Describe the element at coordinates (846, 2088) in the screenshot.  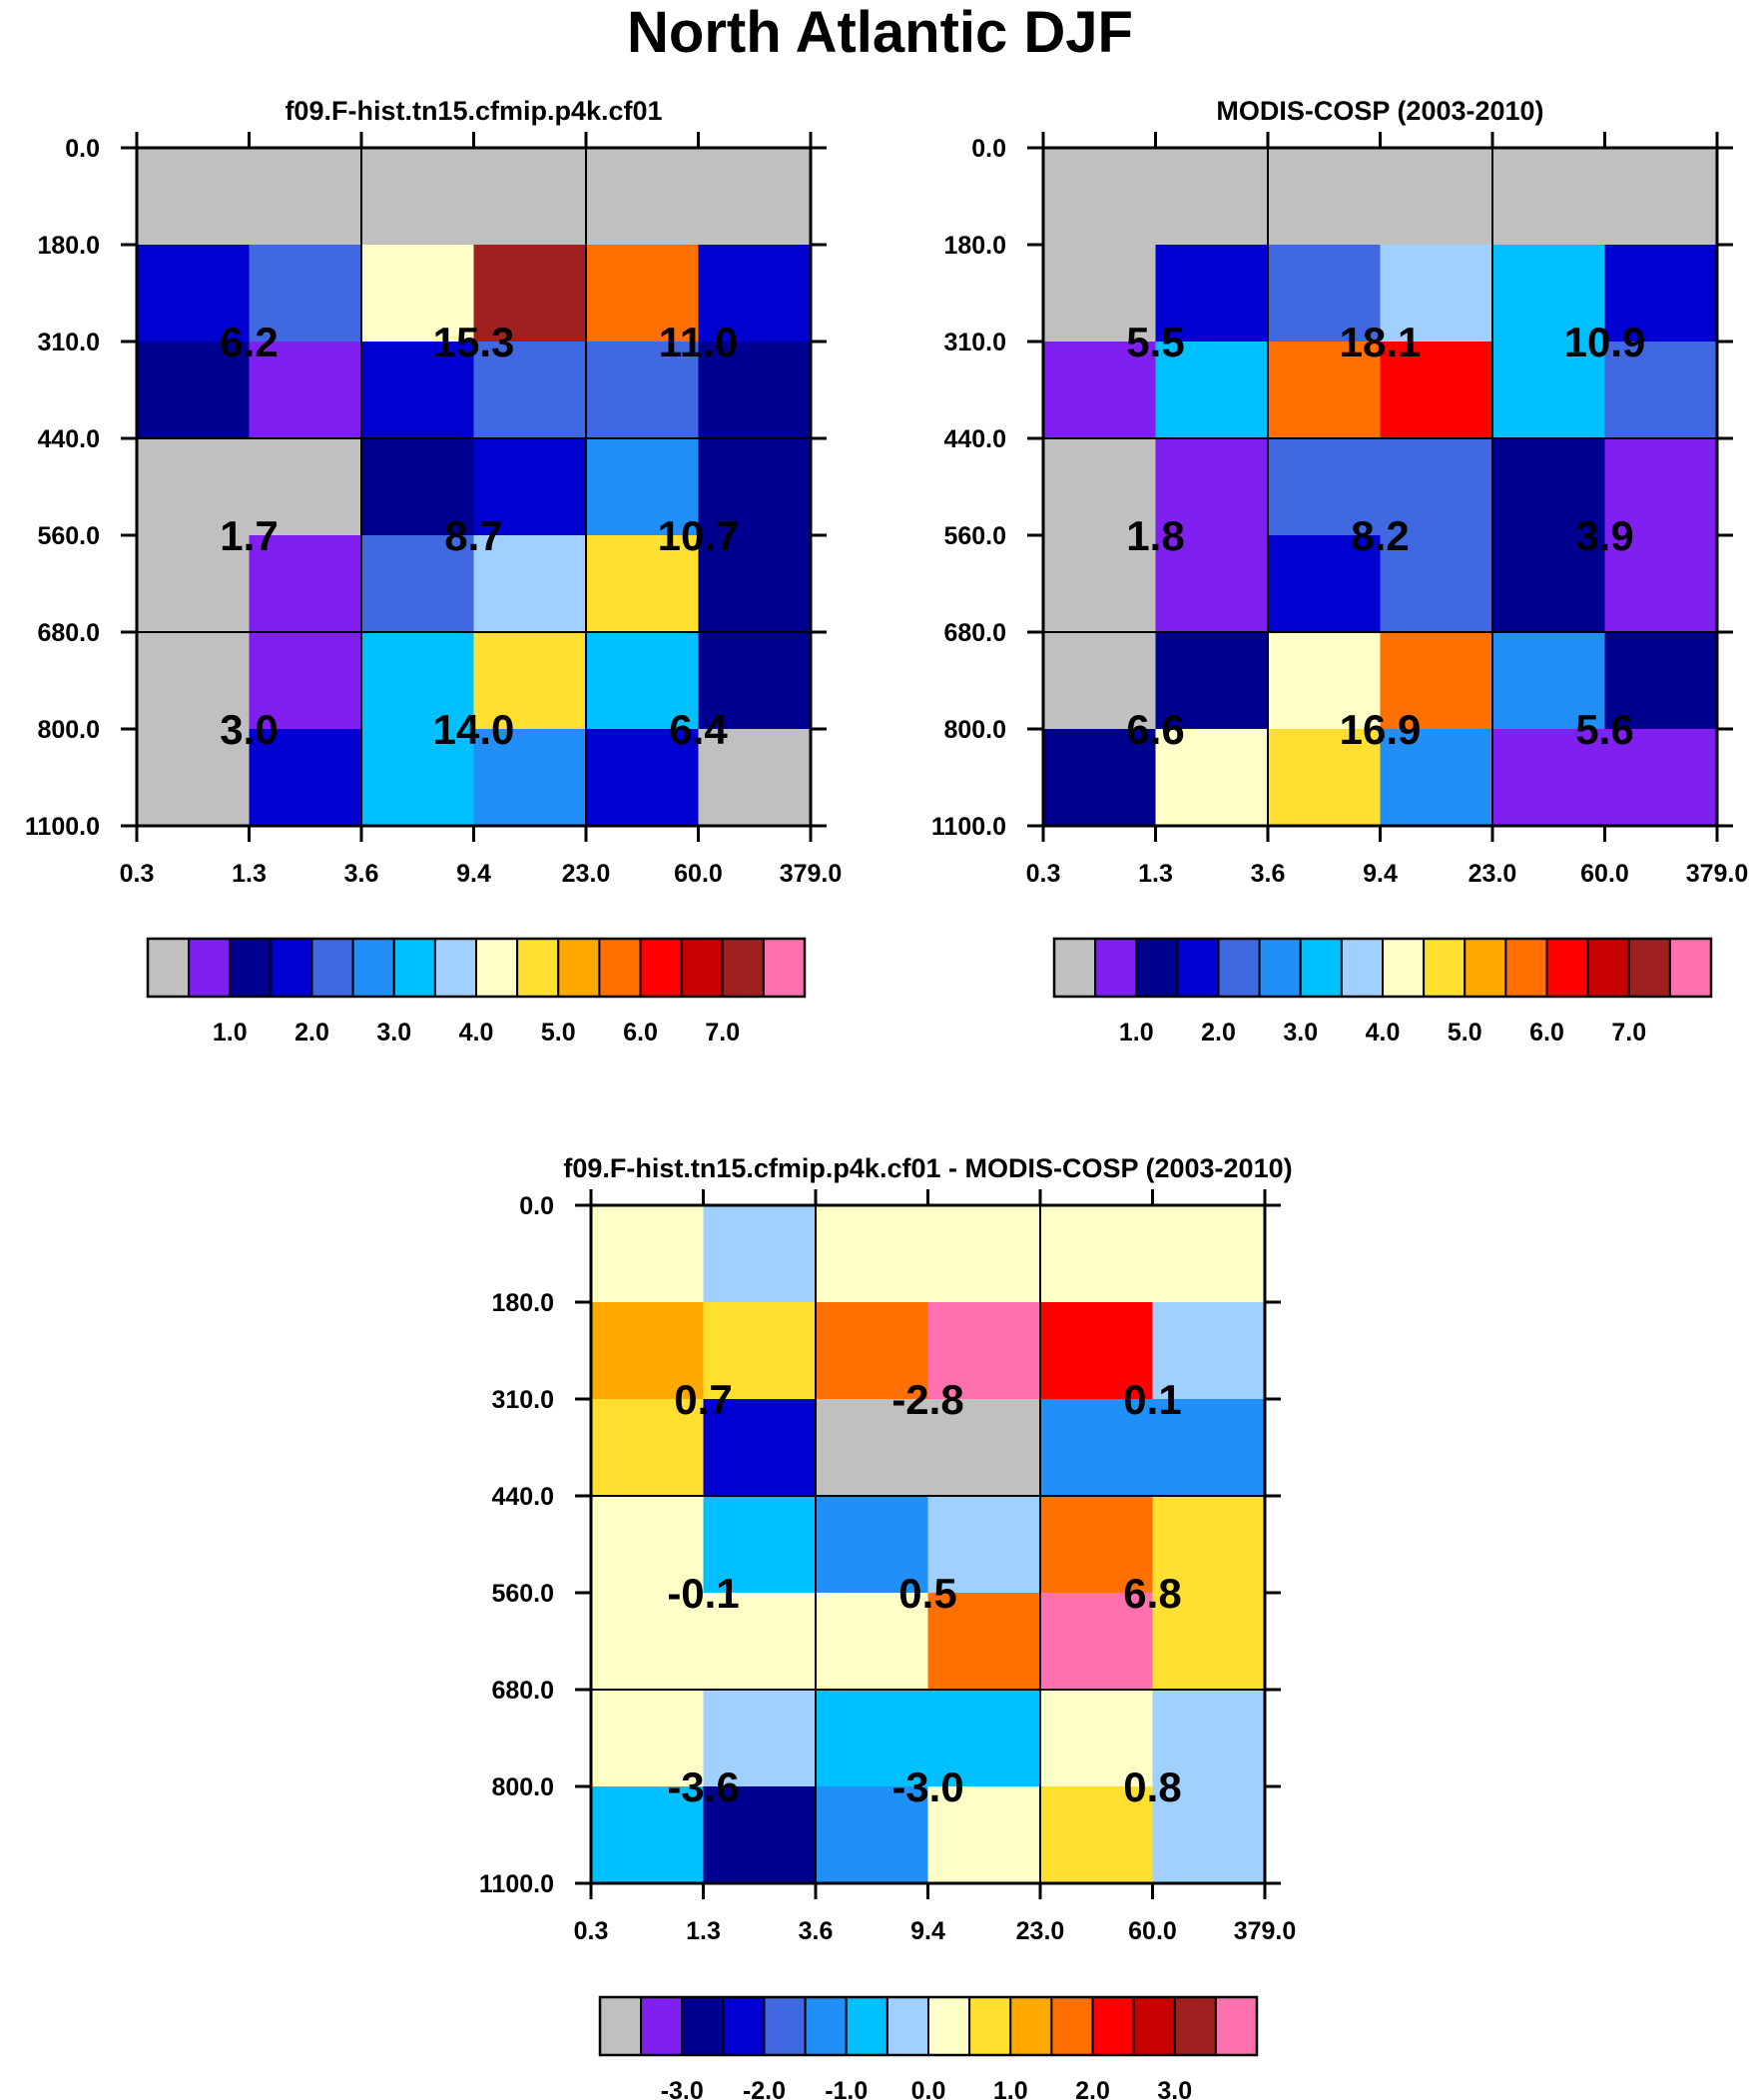
I see `colorbar-label: -1.0` at that location.